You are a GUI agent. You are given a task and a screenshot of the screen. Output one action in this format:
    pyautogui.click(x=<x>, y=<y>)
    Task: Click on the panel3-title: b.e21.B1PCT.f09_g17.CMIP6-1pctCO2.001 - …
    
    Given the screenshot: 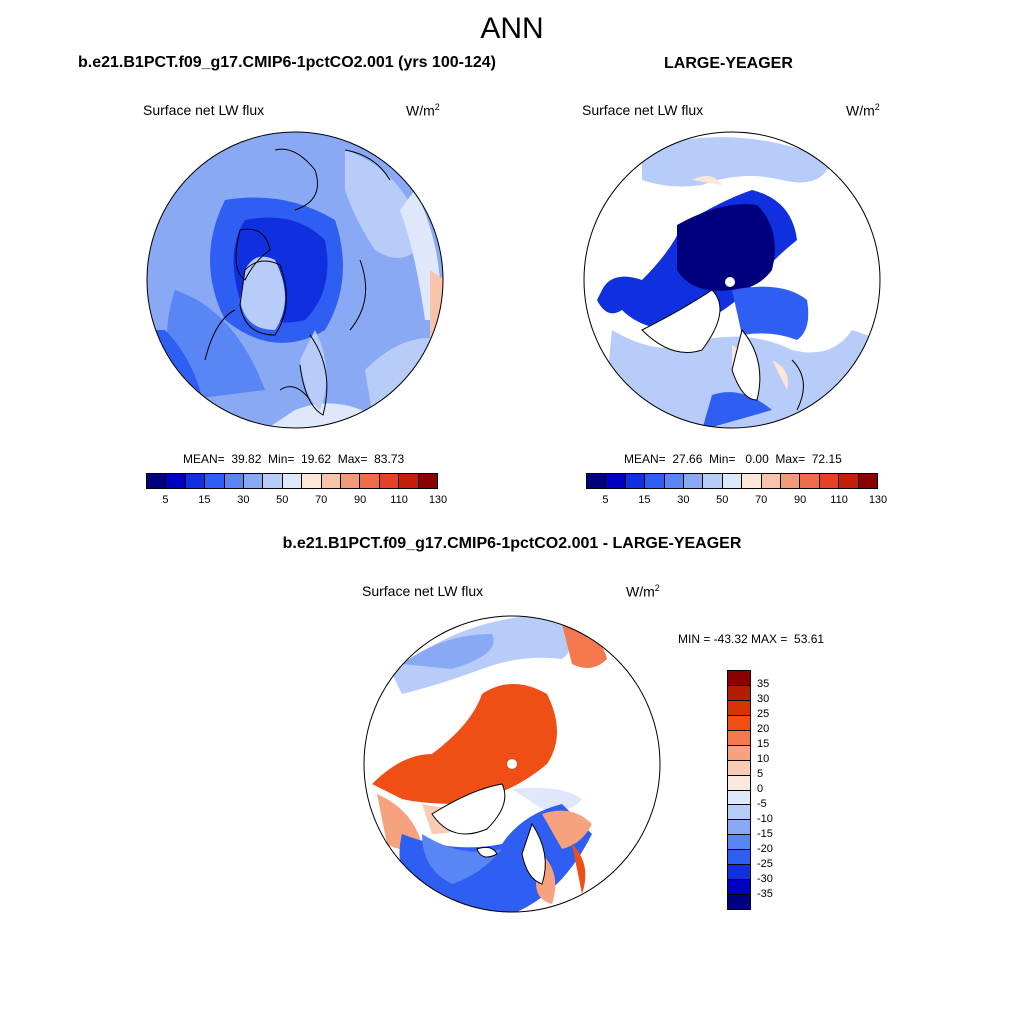 What is the action you would take?
    pyautogui.click(x=512, y=543)
    